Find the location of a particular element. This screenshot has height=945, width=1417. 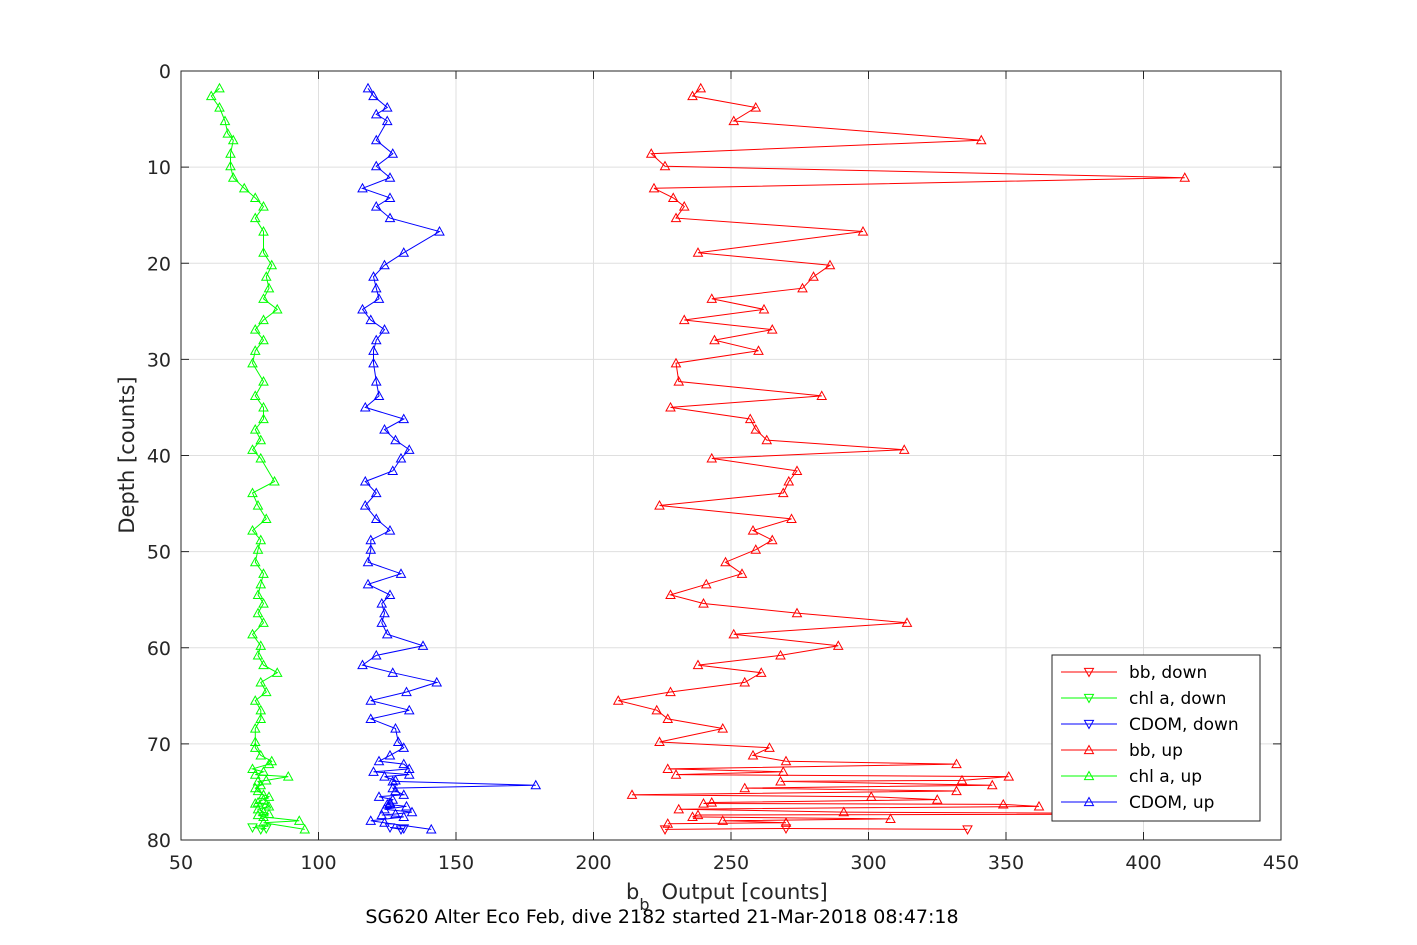

x-axis-title: bb Output [counts] is located at coordinates (727, 897).